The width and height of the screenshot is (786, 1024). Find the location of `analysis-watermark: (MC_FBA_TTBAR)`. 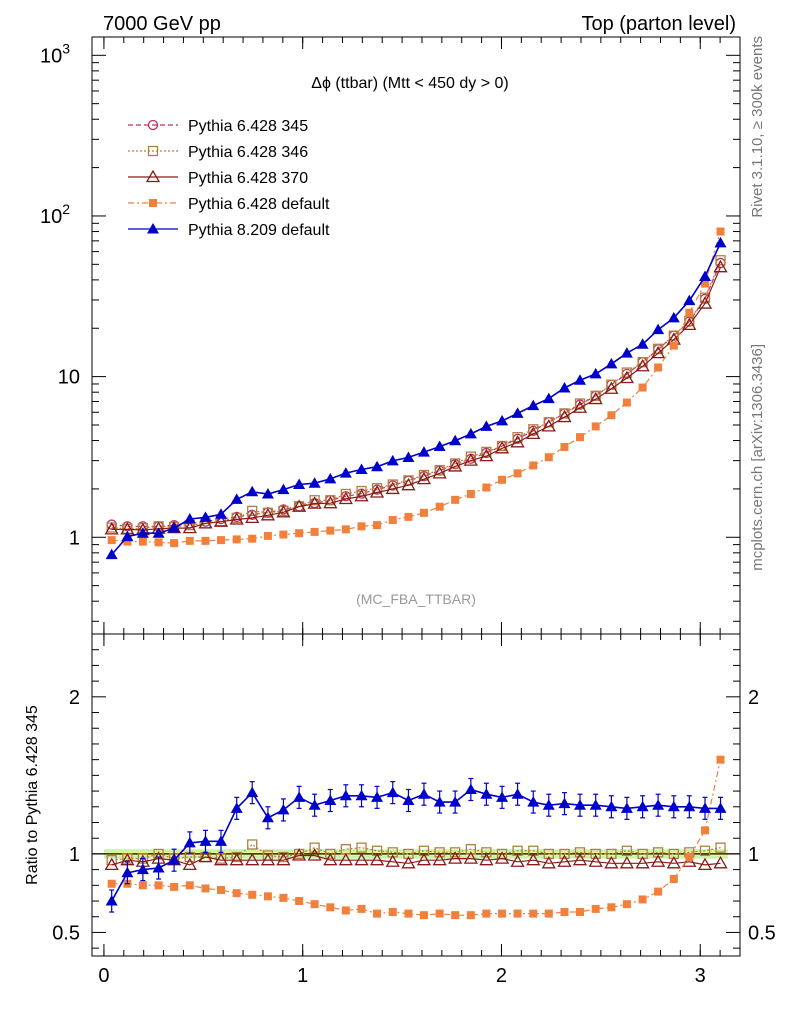

analysis-watermark: (MC_FBA_TTBAR) is located at coordinates (416, 599).